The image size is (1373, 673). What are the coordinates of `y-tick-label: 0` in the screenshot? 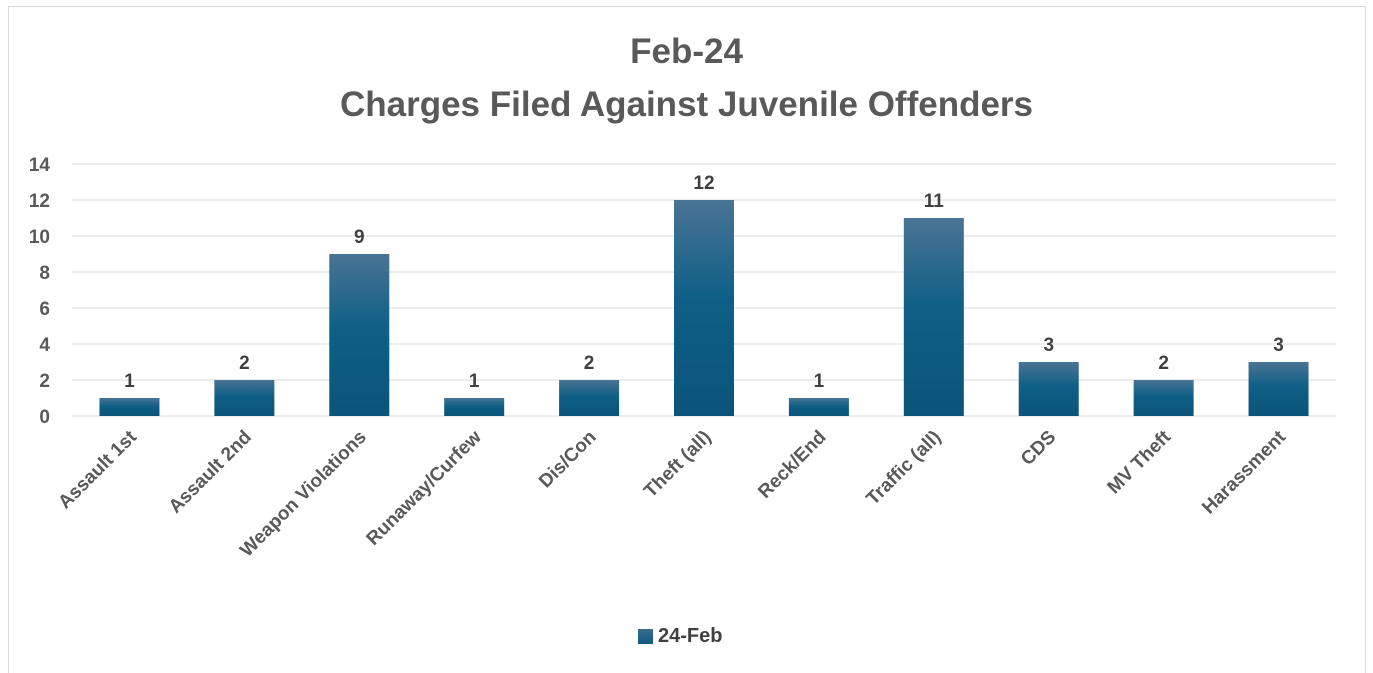 It's located at (44, 417).